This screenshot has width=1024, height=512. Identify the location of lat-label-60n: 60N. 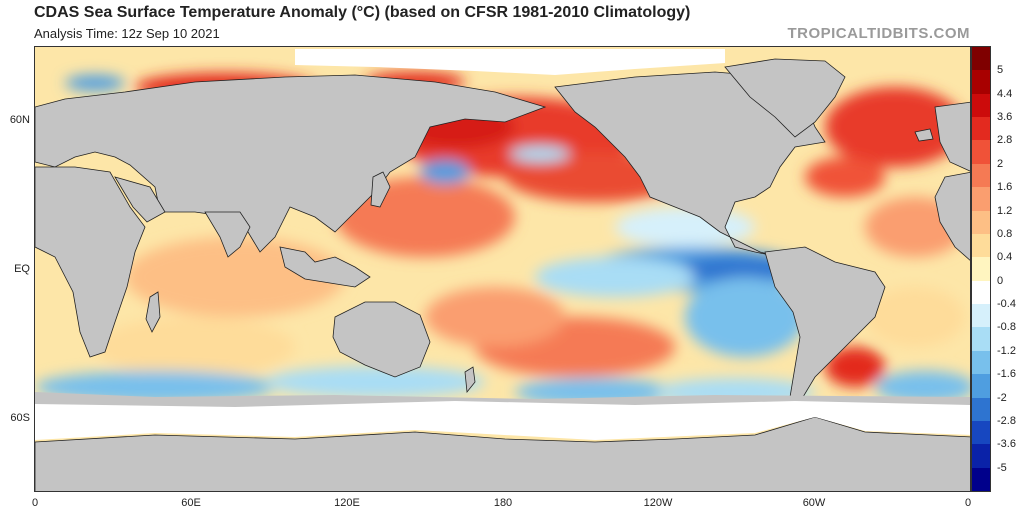
(19, 120).